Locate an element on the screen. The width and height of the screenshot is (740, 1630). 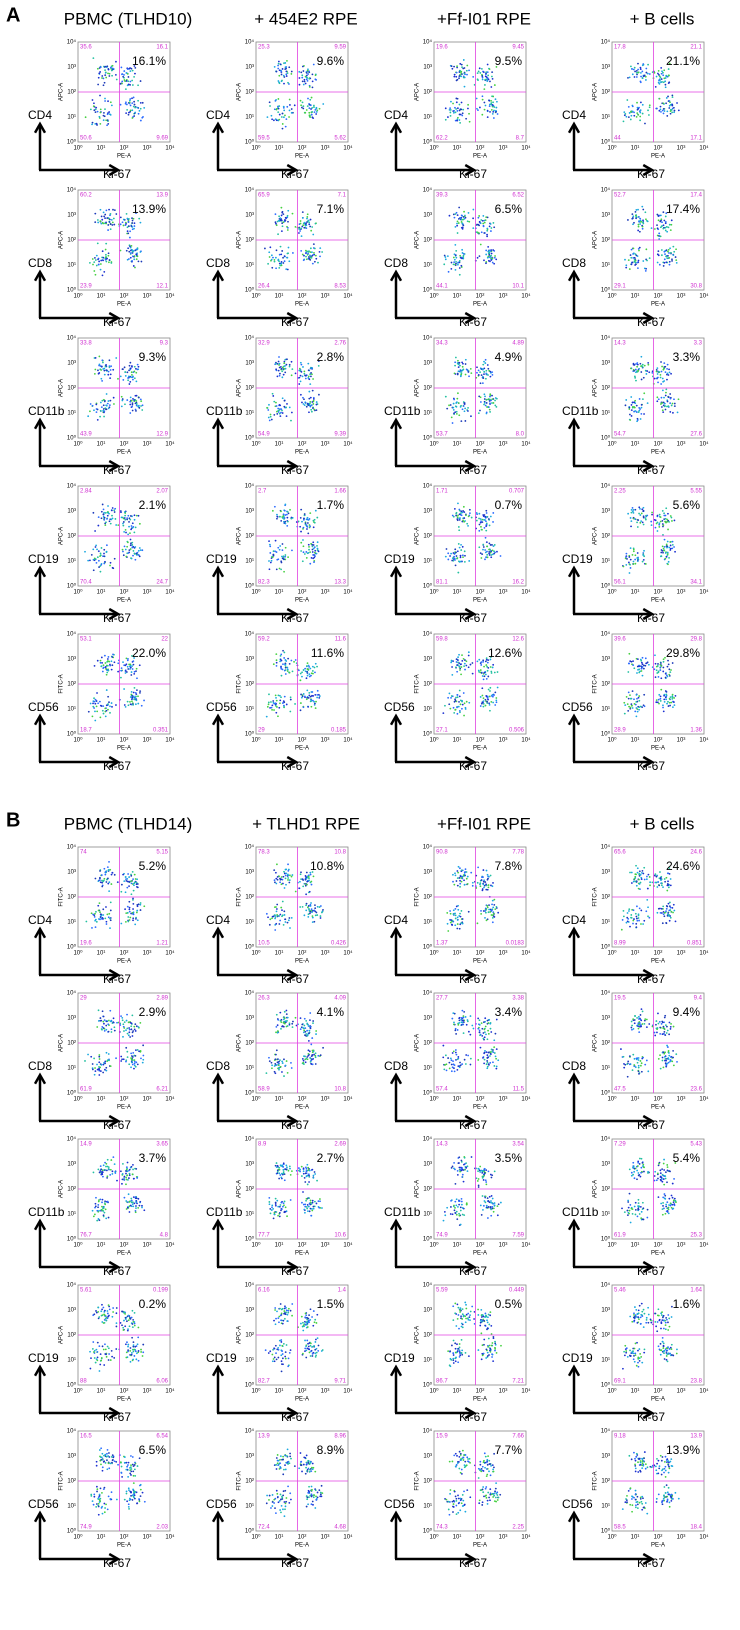
quadrant-value: 5.15 is located at coordinates (162, 853).